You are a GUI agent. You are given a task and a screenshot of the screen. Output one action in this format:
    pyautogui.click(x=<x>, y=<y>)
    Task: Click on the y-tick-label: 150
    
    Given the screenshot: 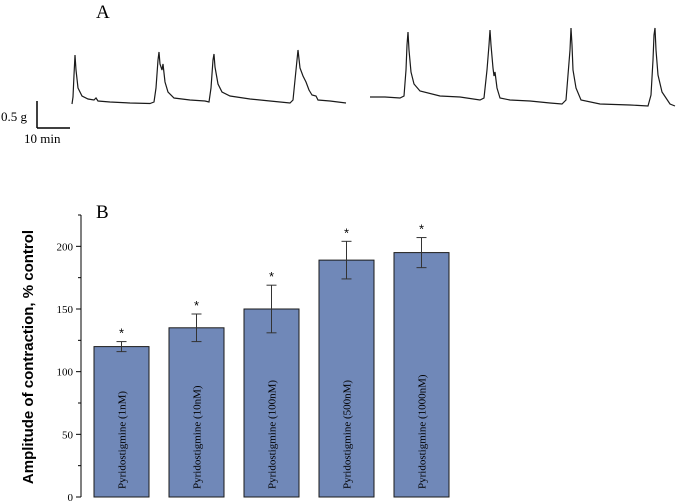 What is the action you would take?
    pyautogui.click(x=65, y=310)
    